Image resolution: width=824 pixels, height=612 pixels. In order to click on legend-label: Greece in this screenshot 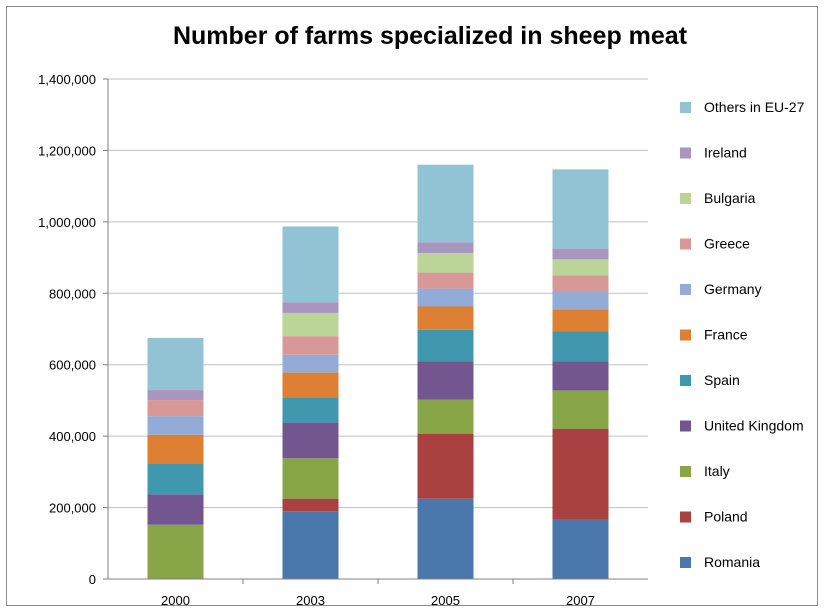, I will do `click(727, 244)`.